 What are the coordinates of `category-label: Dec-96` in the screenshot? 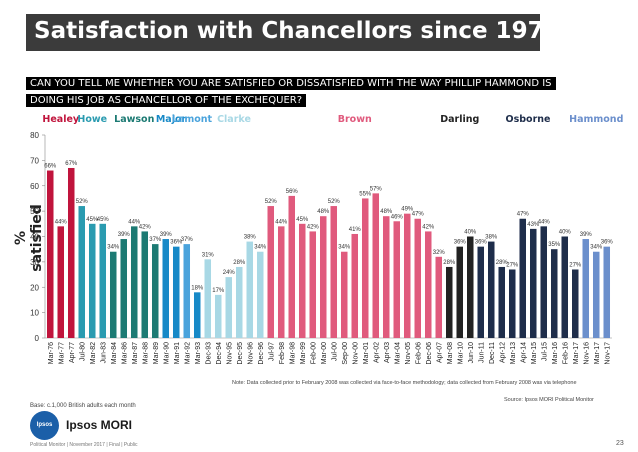 It's located at (261, 353).